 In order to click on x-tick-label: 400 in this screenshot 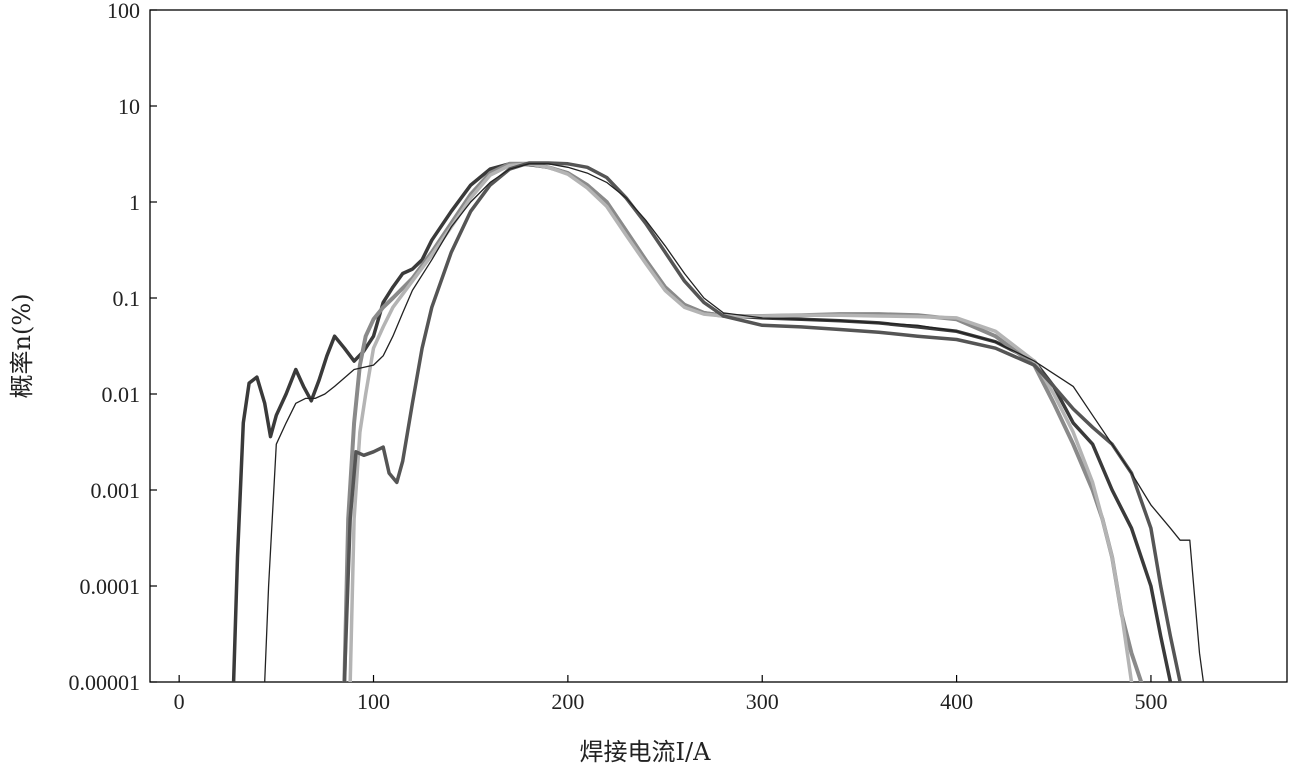, I will do `click(956, 701)`.